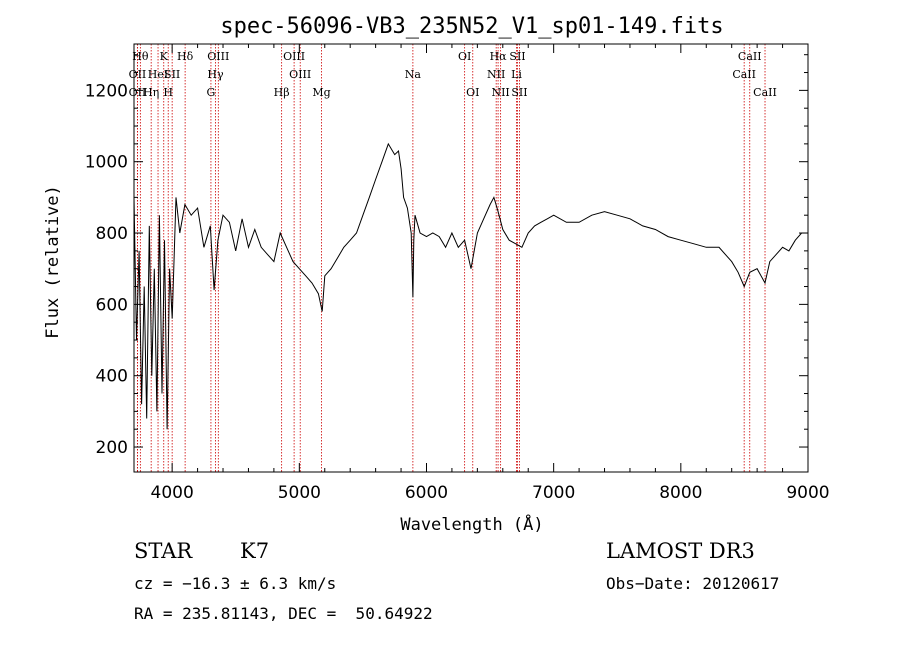 This screenshot has height=649, width=900. I want to click on y-tick-label: 1200, so click(106, 91).